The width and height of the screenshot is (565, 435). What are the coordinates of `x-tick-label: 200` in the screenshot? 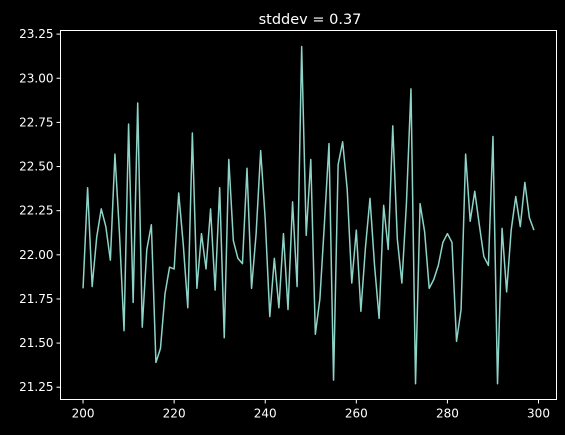 It's located at (83, 414).